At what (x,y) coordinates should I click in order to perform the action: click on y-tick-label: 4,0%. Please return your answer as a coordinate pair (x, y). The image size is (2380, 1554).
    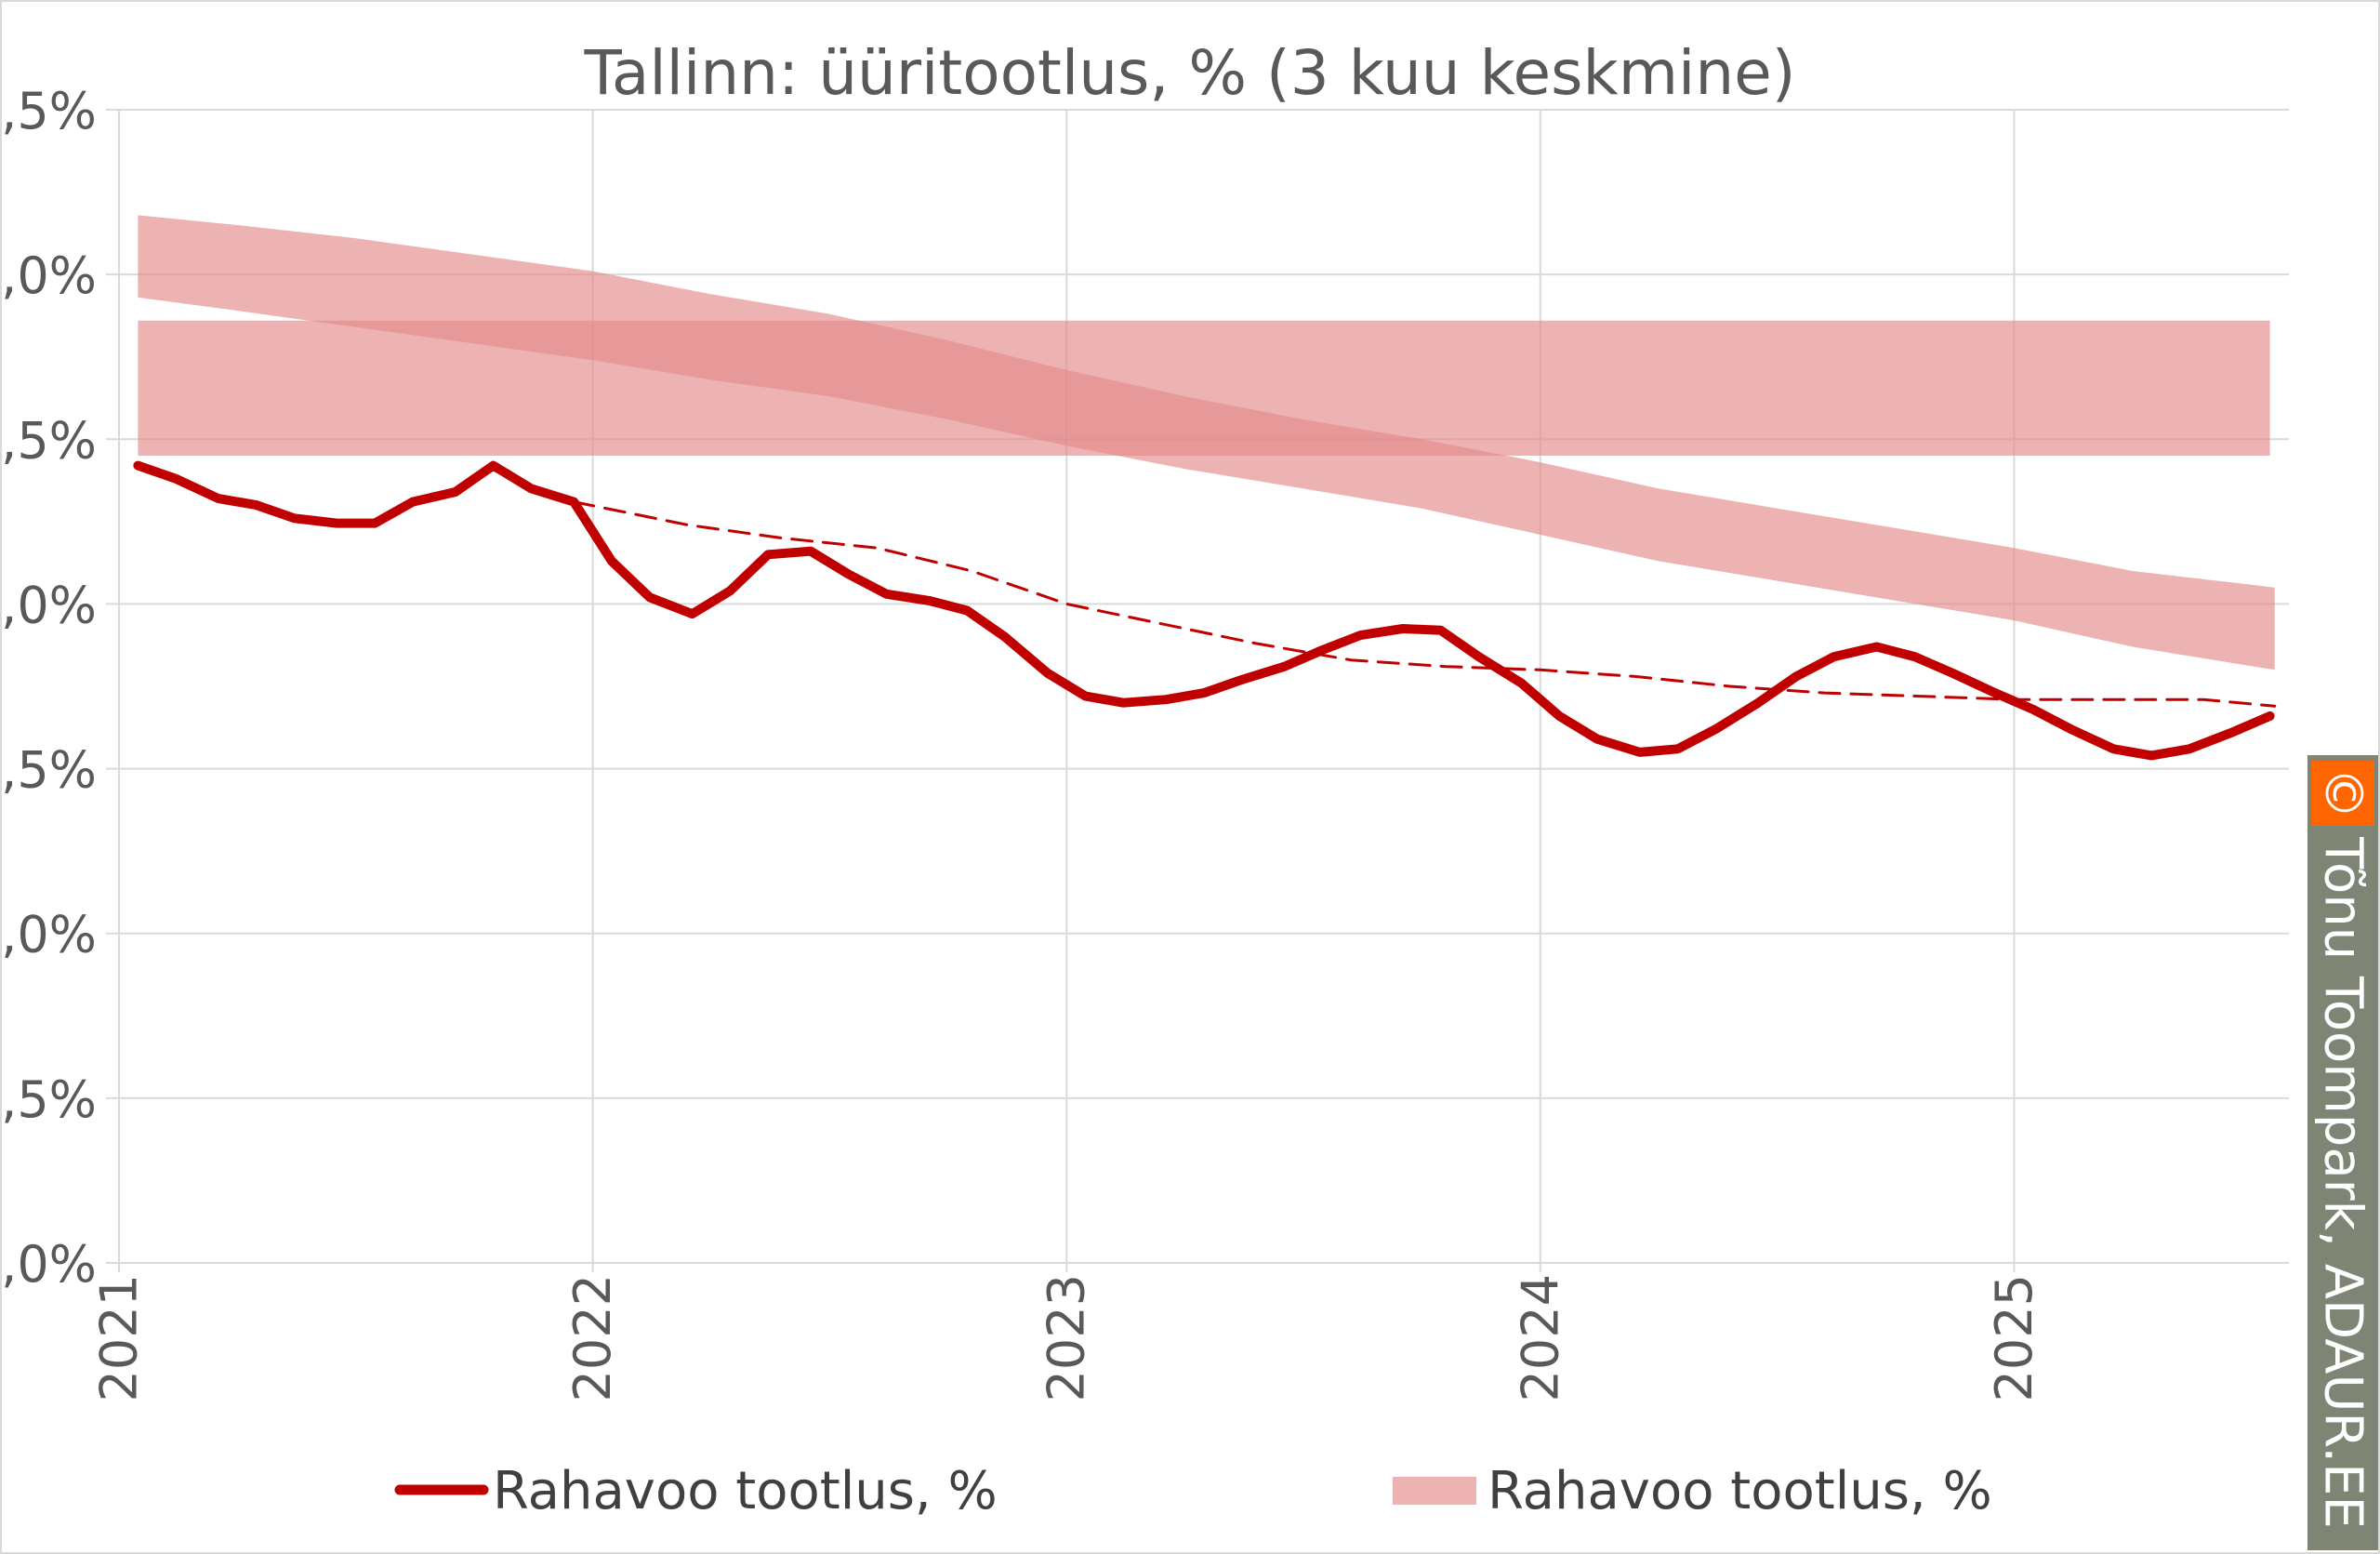
    Looking at the image, I should click on (48, 935).